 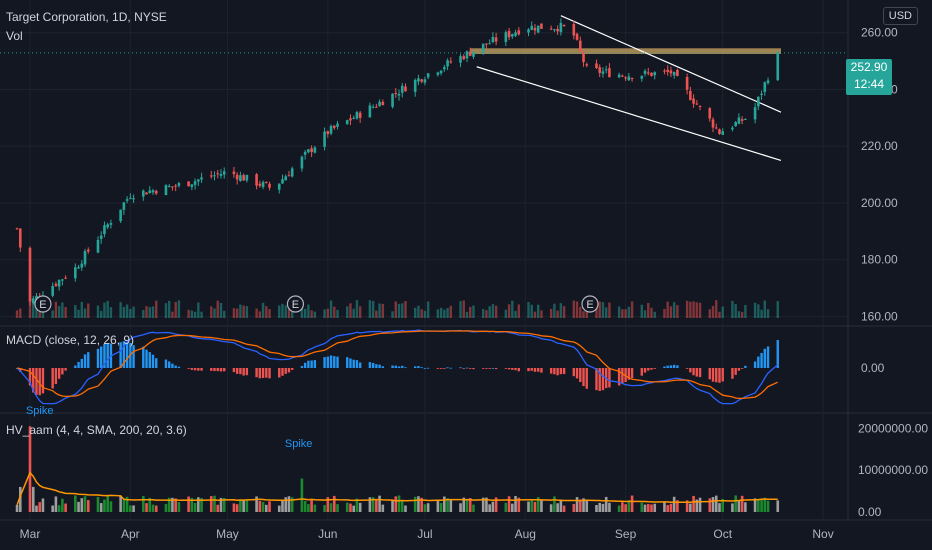 I want to click on currency-button: USD, so click(x=900, y=16).